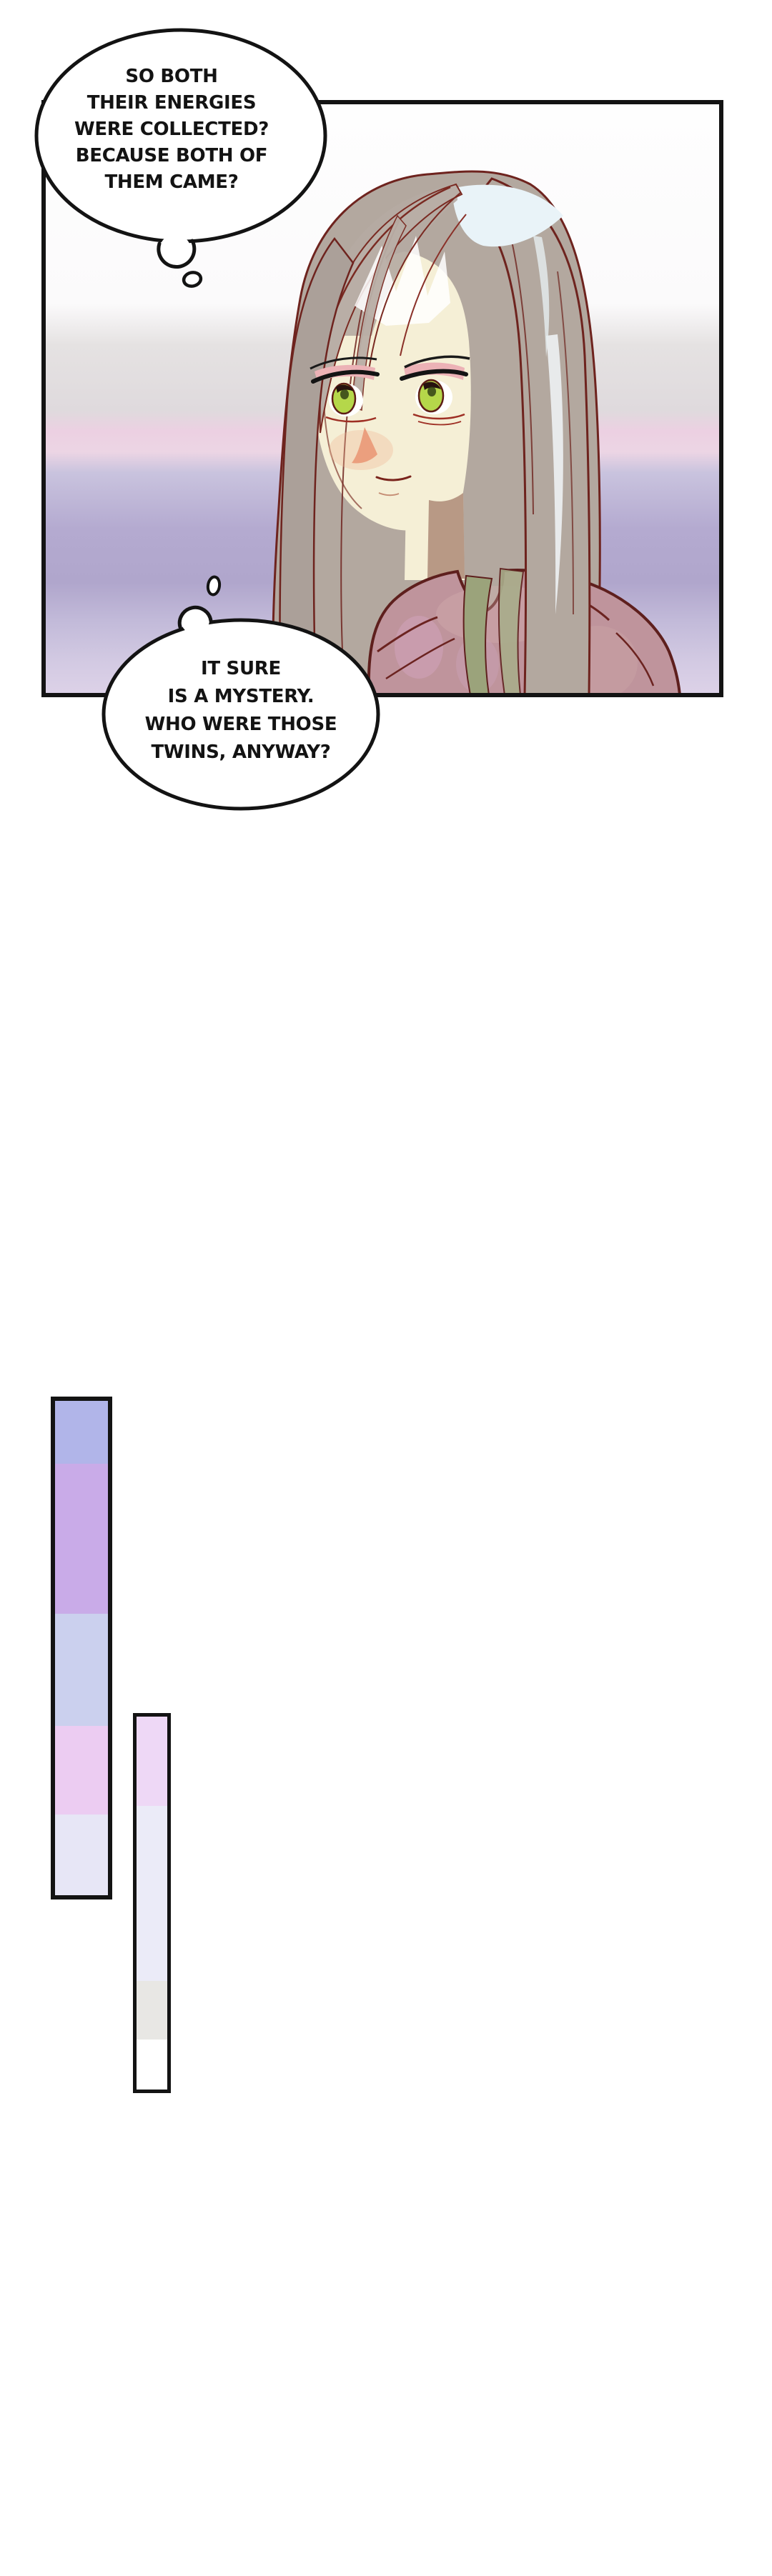  I want to click on neck-shadow, so click(446, 536).